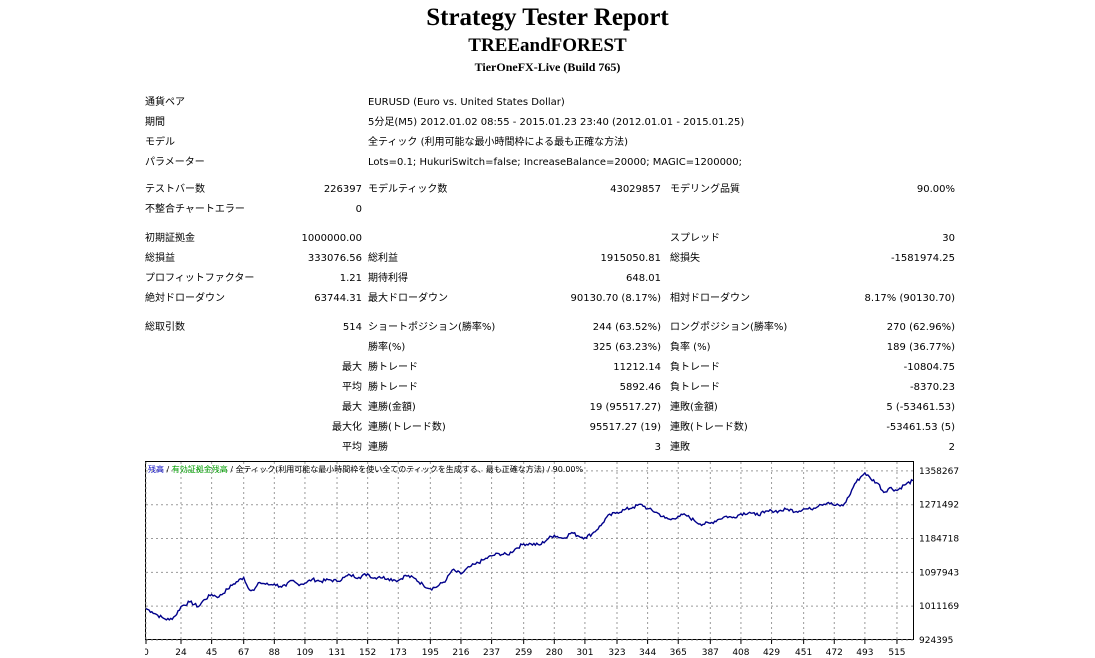 Image resolution: width=1095 pixels, height=658 pixels. I want to click on x-tick-label: 88, so click(275, 653).